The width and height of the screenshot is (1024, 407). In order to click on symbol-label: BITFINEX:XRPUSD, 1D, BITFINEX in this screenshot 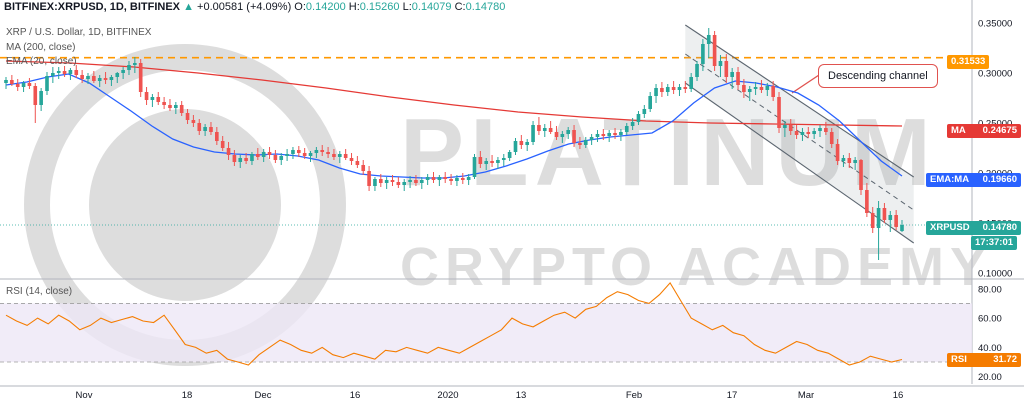, I will do `click(92, 7)`.